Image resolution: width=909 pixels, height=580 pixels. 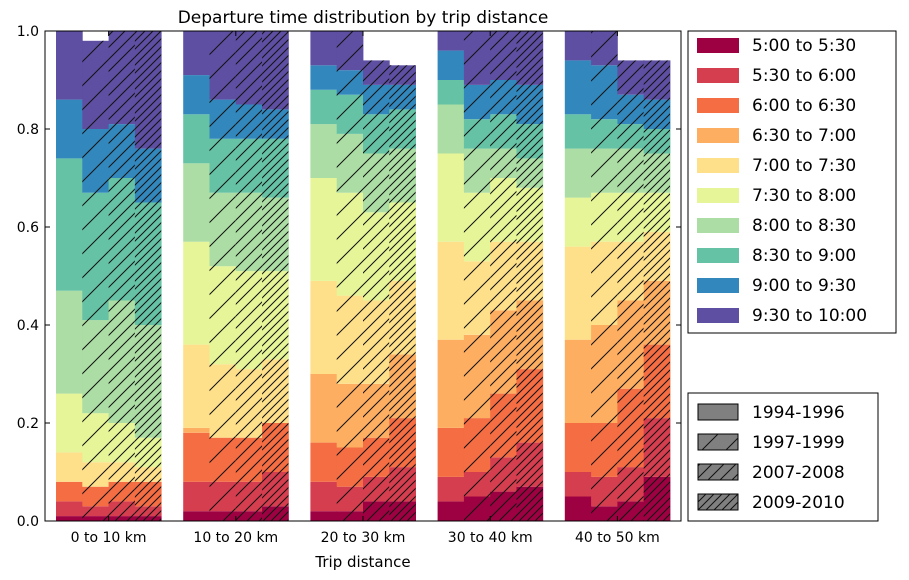 I want to click on x-tick-label: 30 to 40 km, so click(x=490, y=538).